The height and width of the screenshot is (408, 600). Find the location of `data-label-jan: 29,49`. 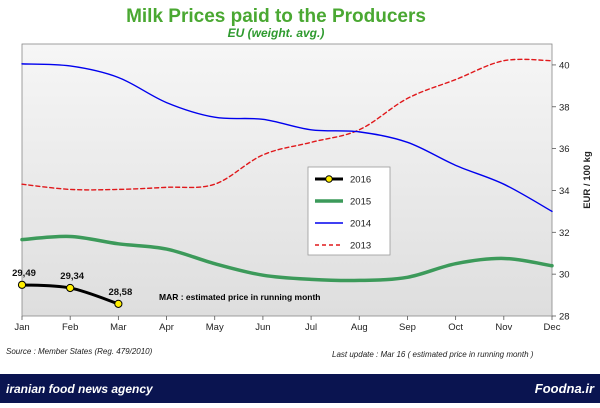

data-label-jan: 29,49 is located at coordinates (24, 273).